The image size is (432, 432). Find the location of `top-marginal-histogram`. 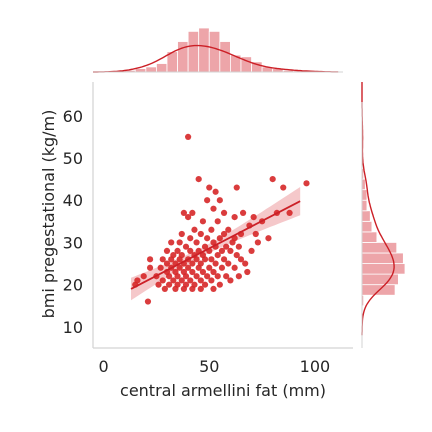

top-marginal-histogram is located at coordinates (218, 50).